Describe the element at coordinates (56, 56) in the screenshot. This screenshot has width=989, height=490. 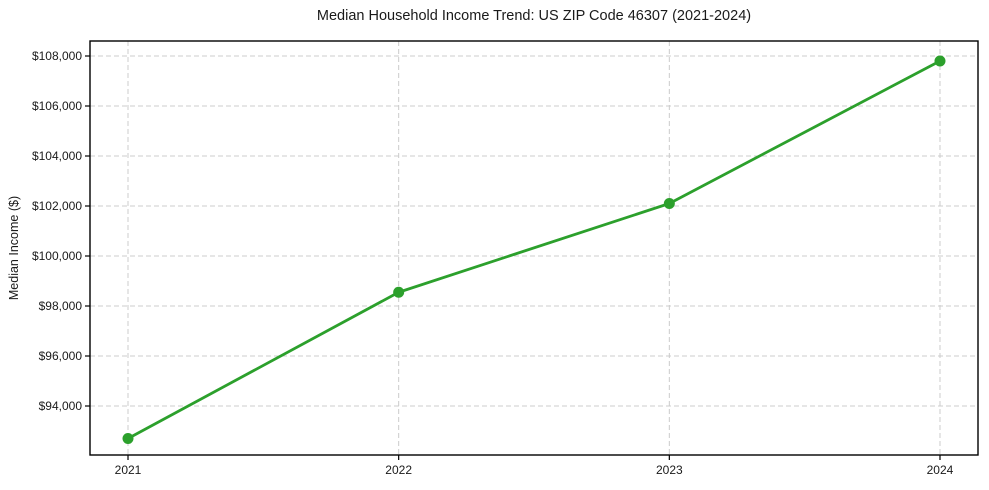
I see `y-tick-label: $108,000` at that location.